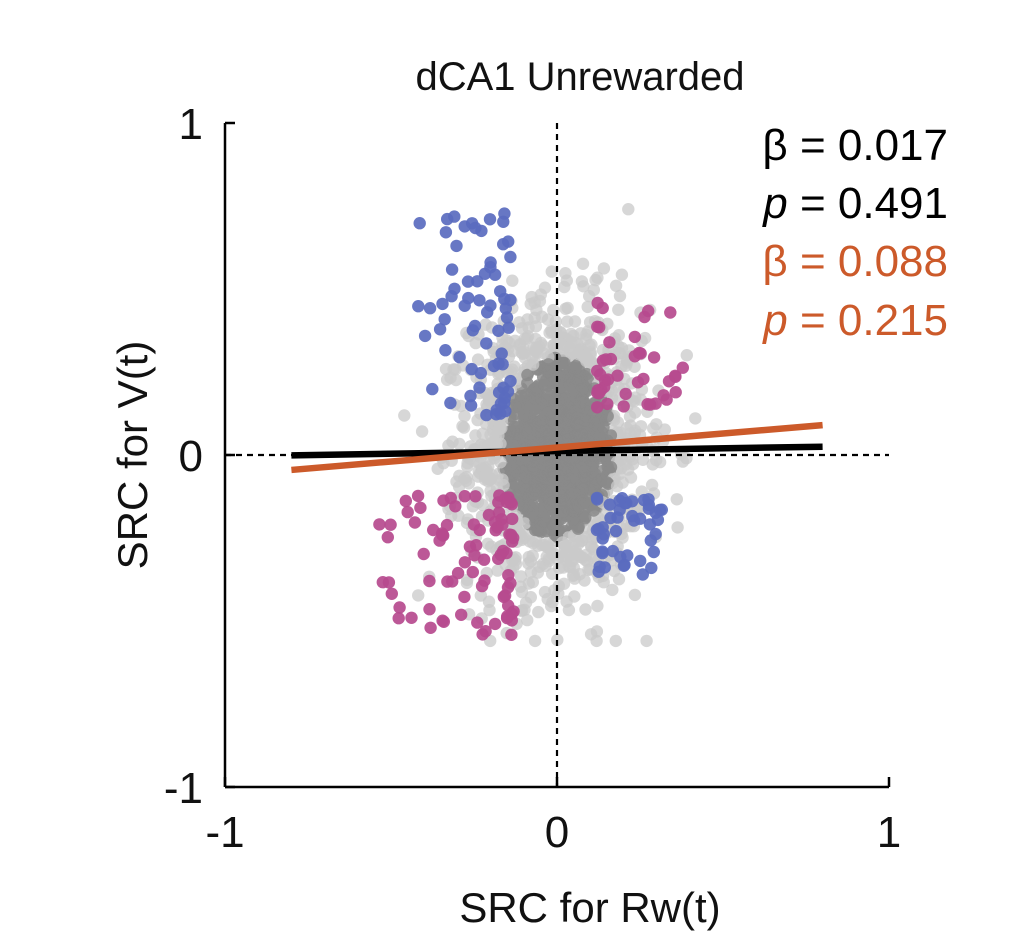 The height and width of the screenshot is (939, 1035). I want to click on stat-p-value: p = 0.215, so click(854, 320).